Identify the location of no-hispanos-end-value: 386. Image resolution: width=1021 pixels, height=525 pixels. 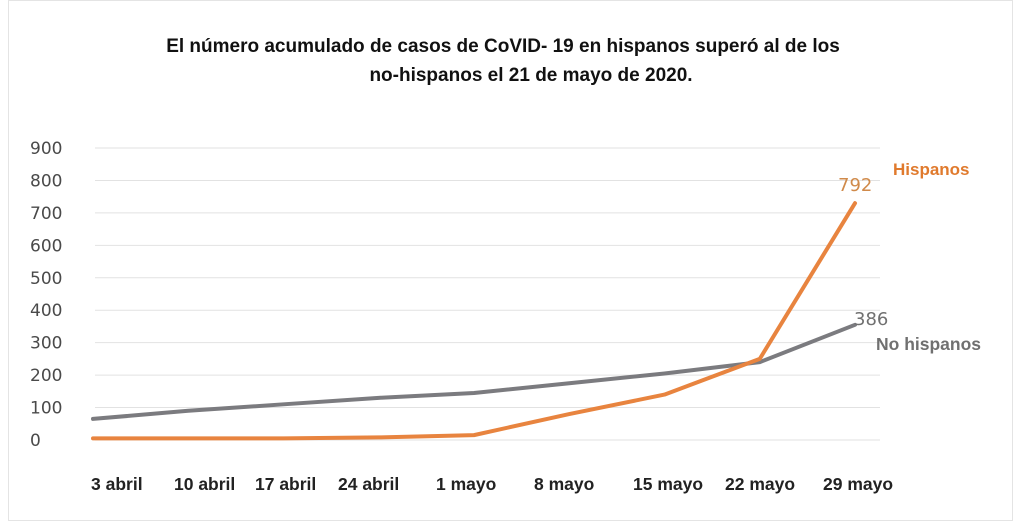
(871, 319).